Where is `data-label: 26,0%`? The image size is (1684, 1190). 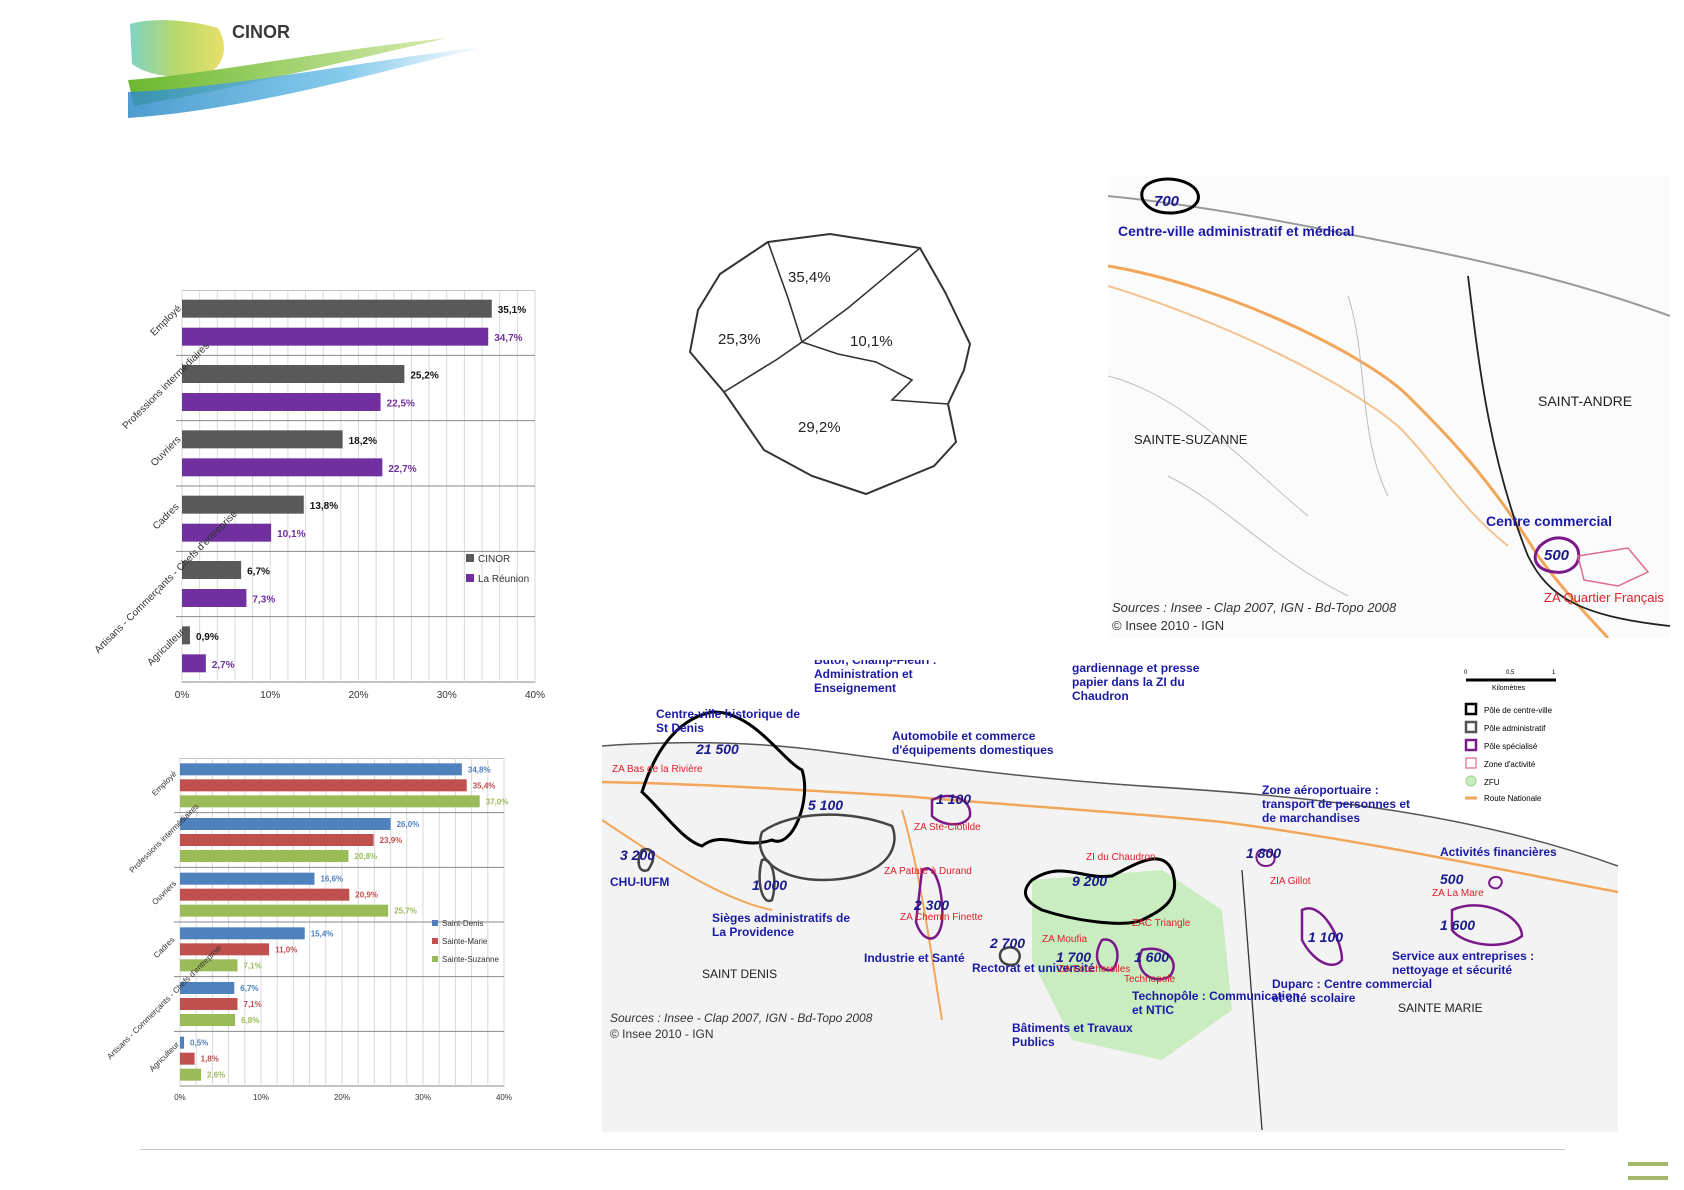
data-label: 26,0% is located at coordinates (408, 824).